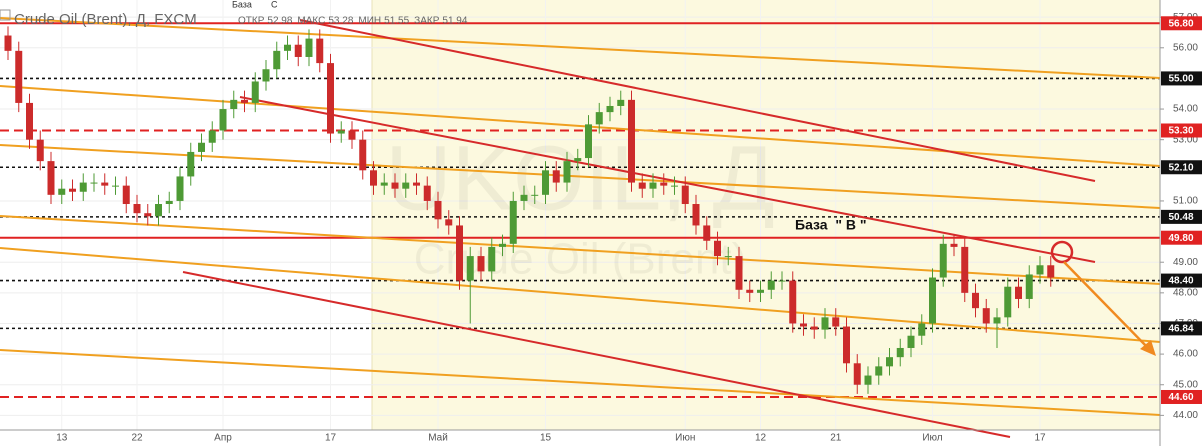 The image size is (1202, 446). What do you see at coordinates (137, 438) in the screenshot?
I see `x-tick-label: 22` at bounding box center [137, 438].